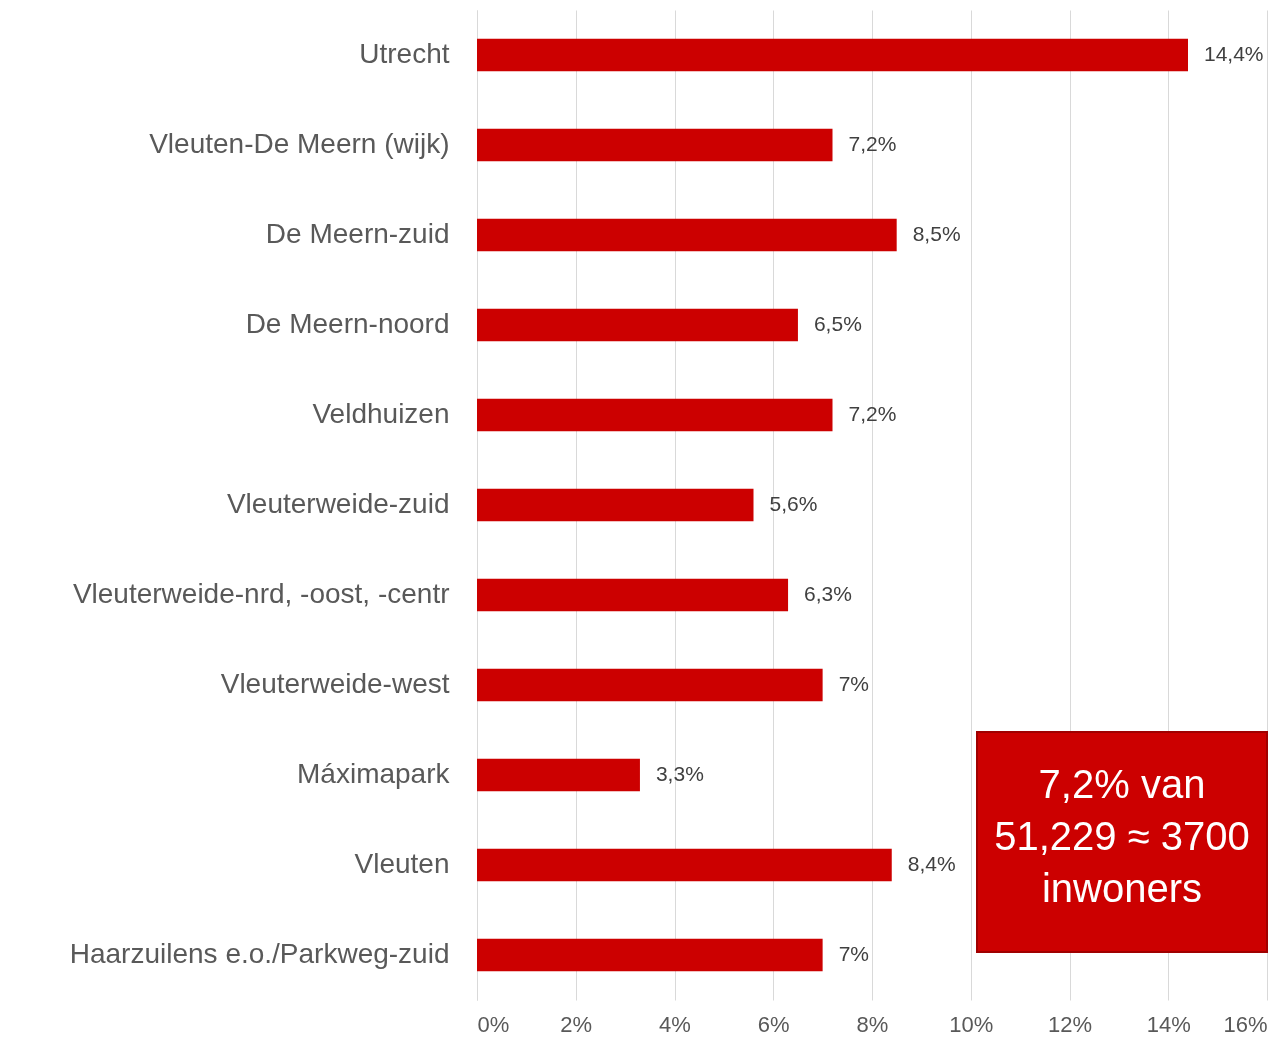  Describe the element at coordinates (402, 863) in the screenshot. I see `y-tick-label: Vleuten` at that location.